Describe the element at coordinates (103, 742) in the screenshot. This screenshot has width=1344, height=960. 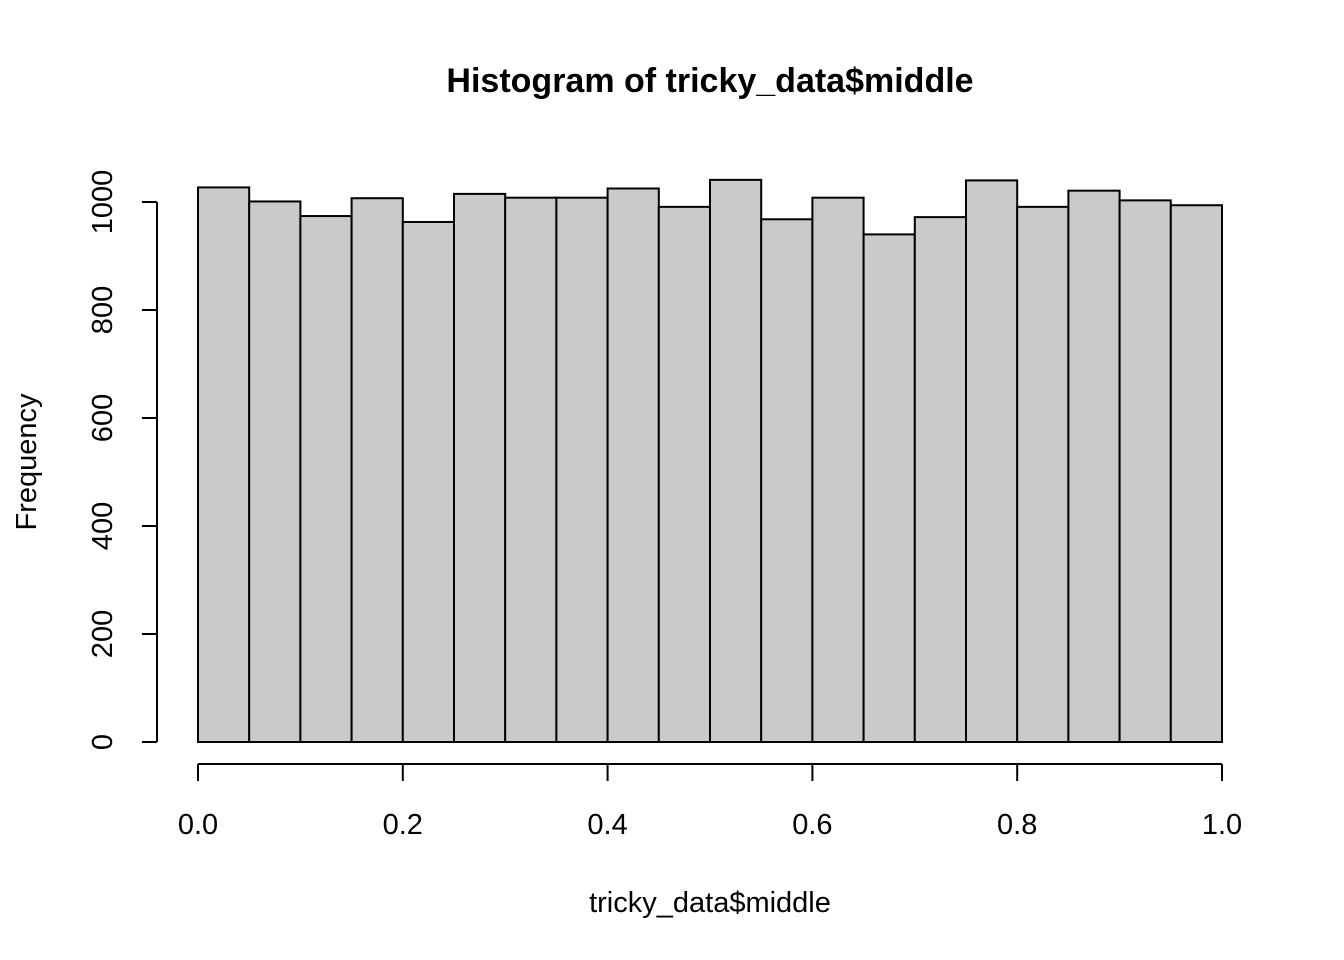
I see `y-tick-label-0: 0` at that location.